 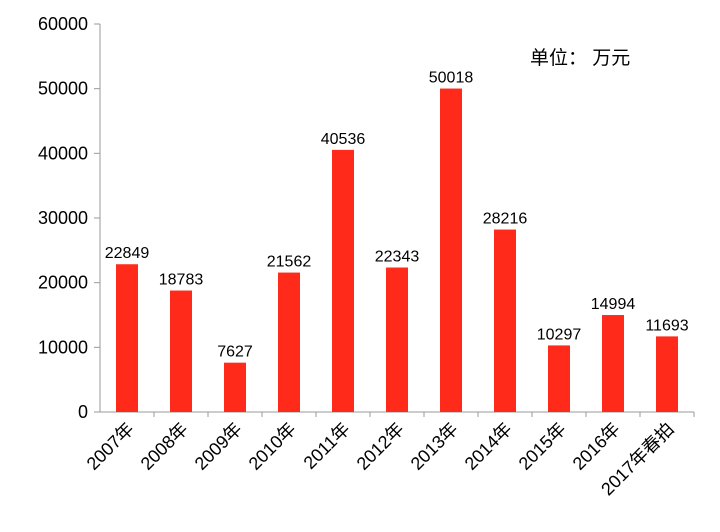 I want to click on data-label: 10297, so click(x=559, y=334).